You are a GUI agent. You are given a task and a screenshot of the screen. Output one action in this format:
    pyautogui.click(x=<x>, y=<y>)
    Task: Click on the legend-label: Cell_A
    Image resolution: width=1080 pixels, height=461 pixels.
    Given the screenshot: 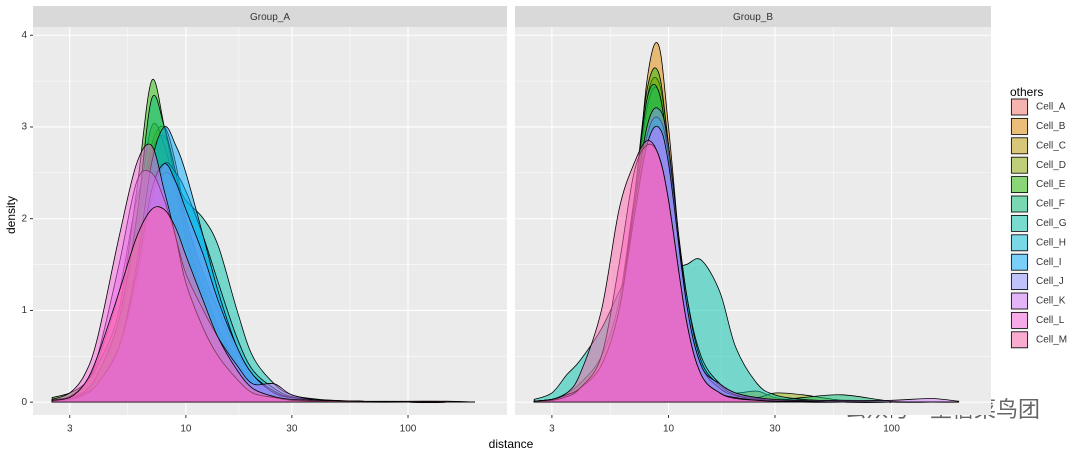 What is the action you would take?
    pyautogui.click(x=1051, y=107)
    